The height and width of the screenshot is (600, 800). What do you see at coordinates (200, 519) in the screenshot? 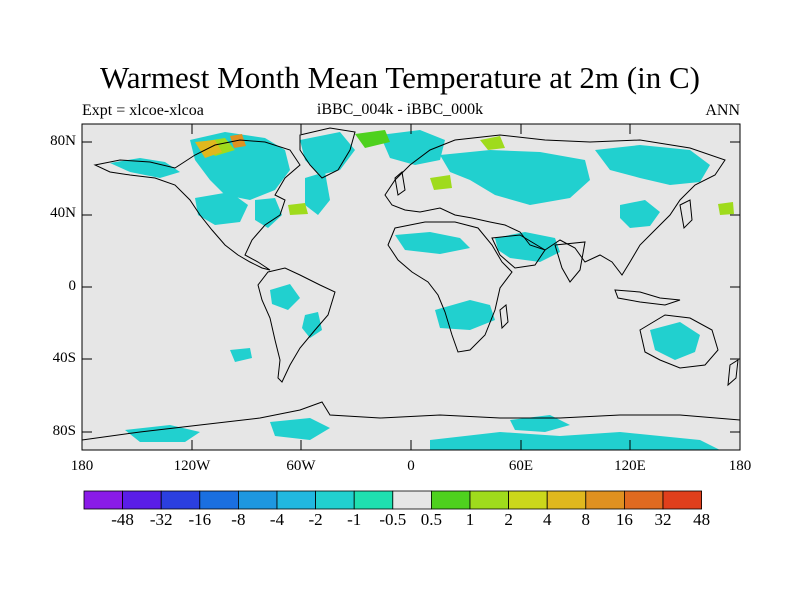
I see `colorbar-label: -16` at bounding box center [200, 519].